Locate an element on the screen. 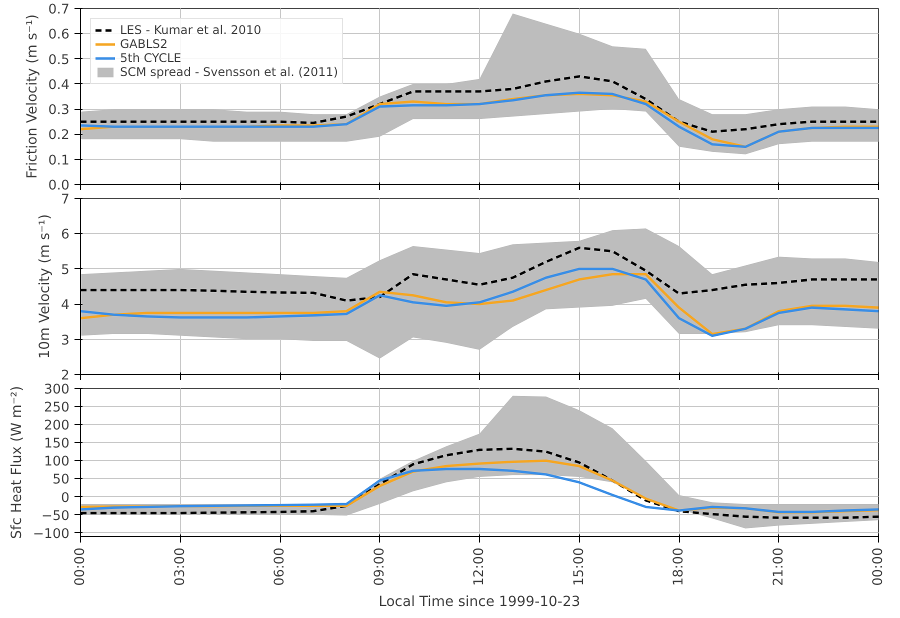 This screenshot has height=618, width=900. y-tick-label: −100 is located at coordinates (51, 534).